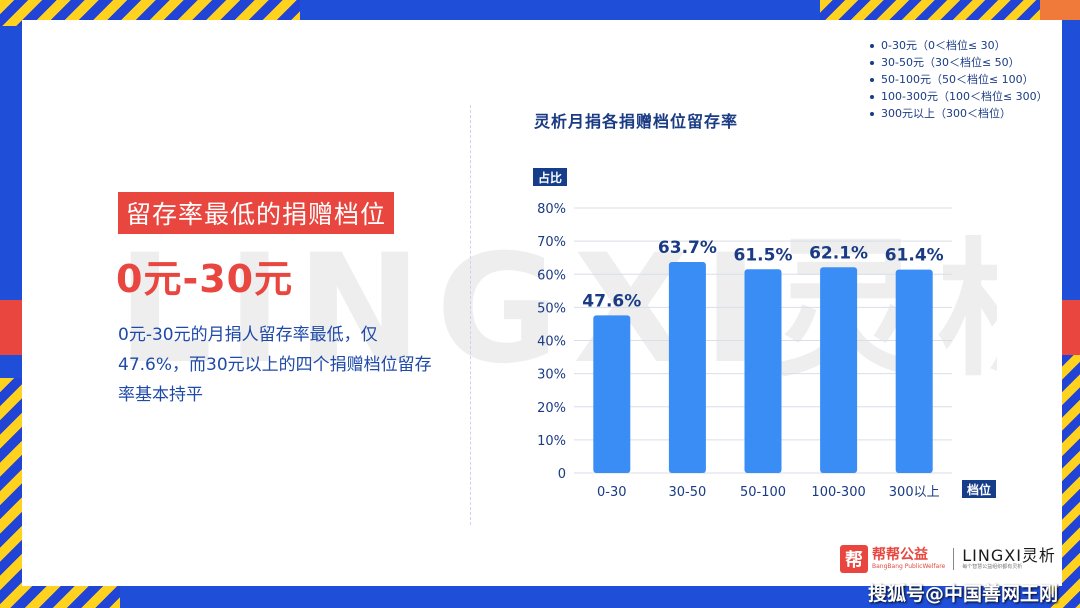  Describe the element at coordinates (205, 279) in the screenshot. I see `highlight-value: 0元-30元` at that location.